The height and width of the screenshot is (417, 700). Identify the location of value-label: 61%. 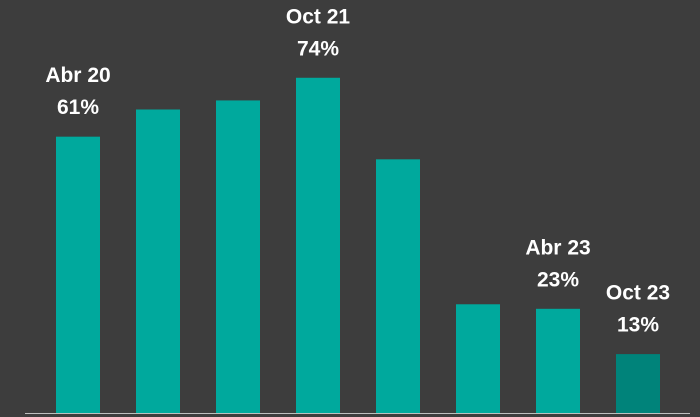
(78, 107).